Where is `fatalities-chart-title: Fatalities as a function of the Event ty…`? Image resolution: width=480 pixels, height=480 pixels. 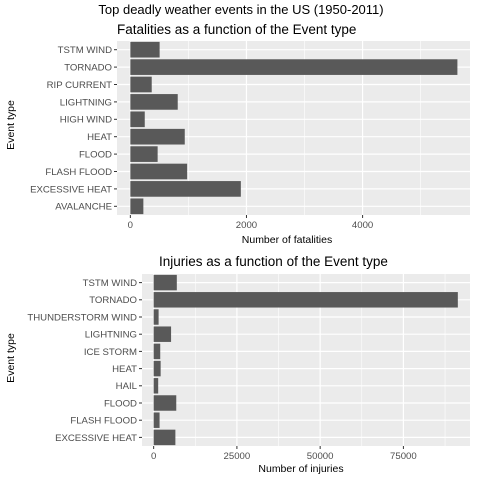
fatalities-chart-title: Fatalities as a function of the Event ty… is located at coordinates (236, 29).